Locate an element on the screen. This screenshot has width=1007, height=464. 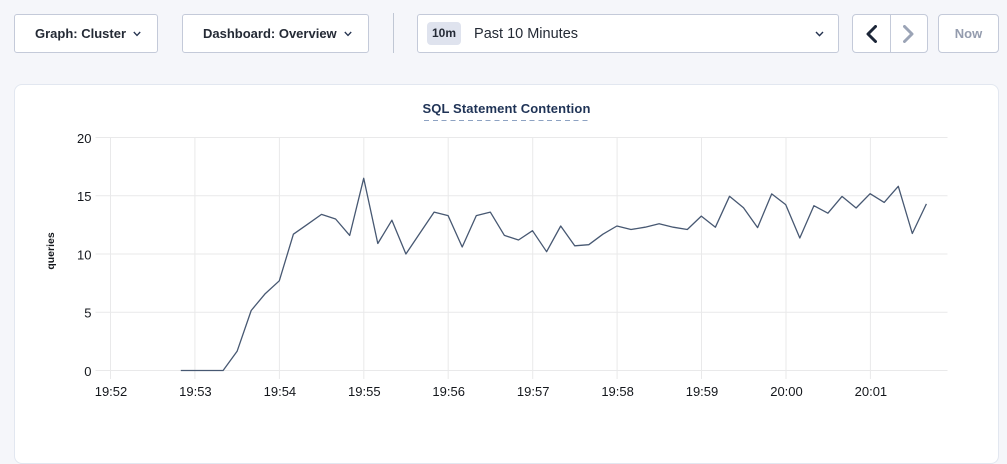
svg-text: 15 is located at coordinates (84, 196).